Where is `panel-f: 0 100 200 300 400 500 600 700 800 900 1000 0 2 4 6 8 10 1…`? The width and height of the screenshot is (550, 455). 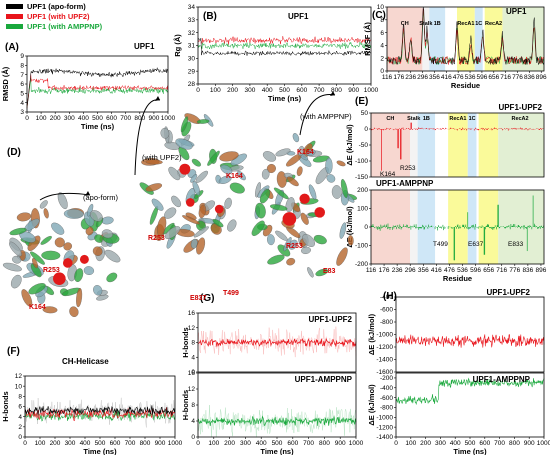
panel-f: 0 100 200 300 400 500 600 700 800 900 1000 0 2 4 6 8 10 1… is located at coordinates (92, 400).